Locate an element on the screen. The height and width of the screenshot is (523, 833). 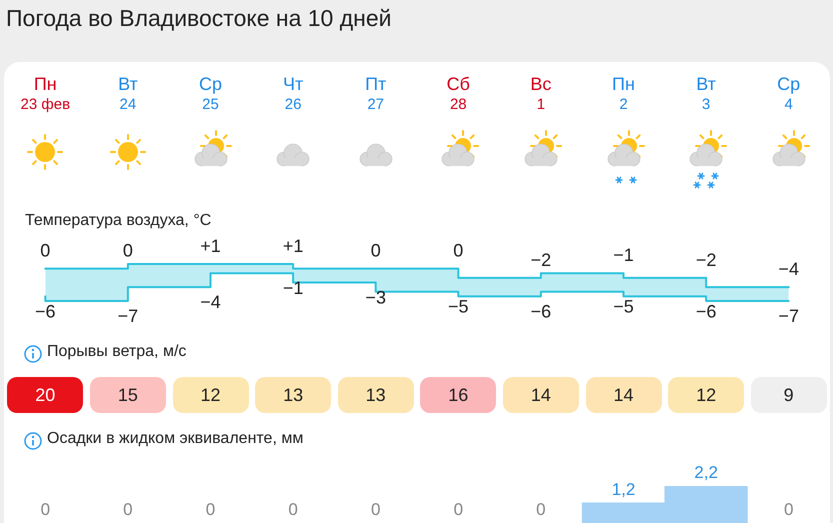
x-tick-label: Пн 2 is located at coordinates (623, 93).